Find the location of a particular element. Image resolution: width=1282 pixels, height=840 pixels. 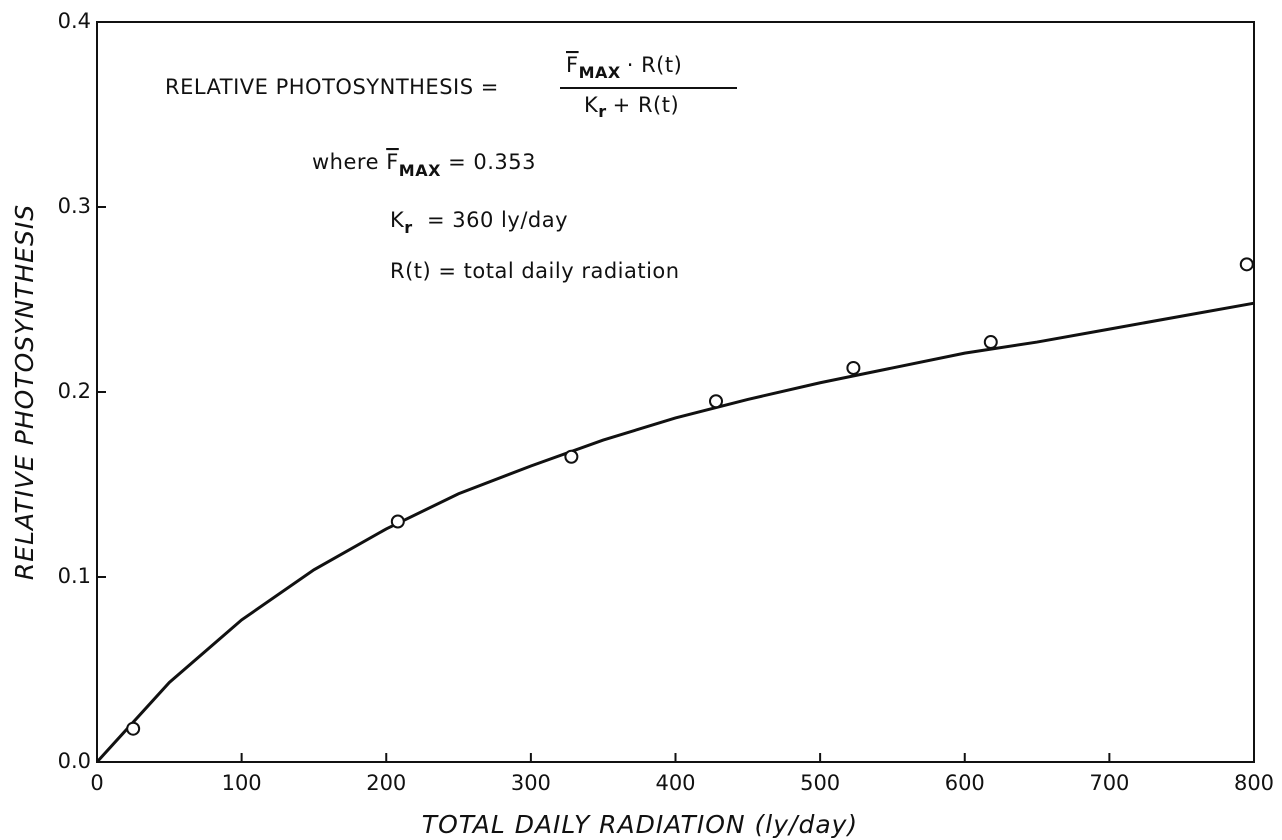

y-tick-label: 0.0 is located at coordinates (74, 761).